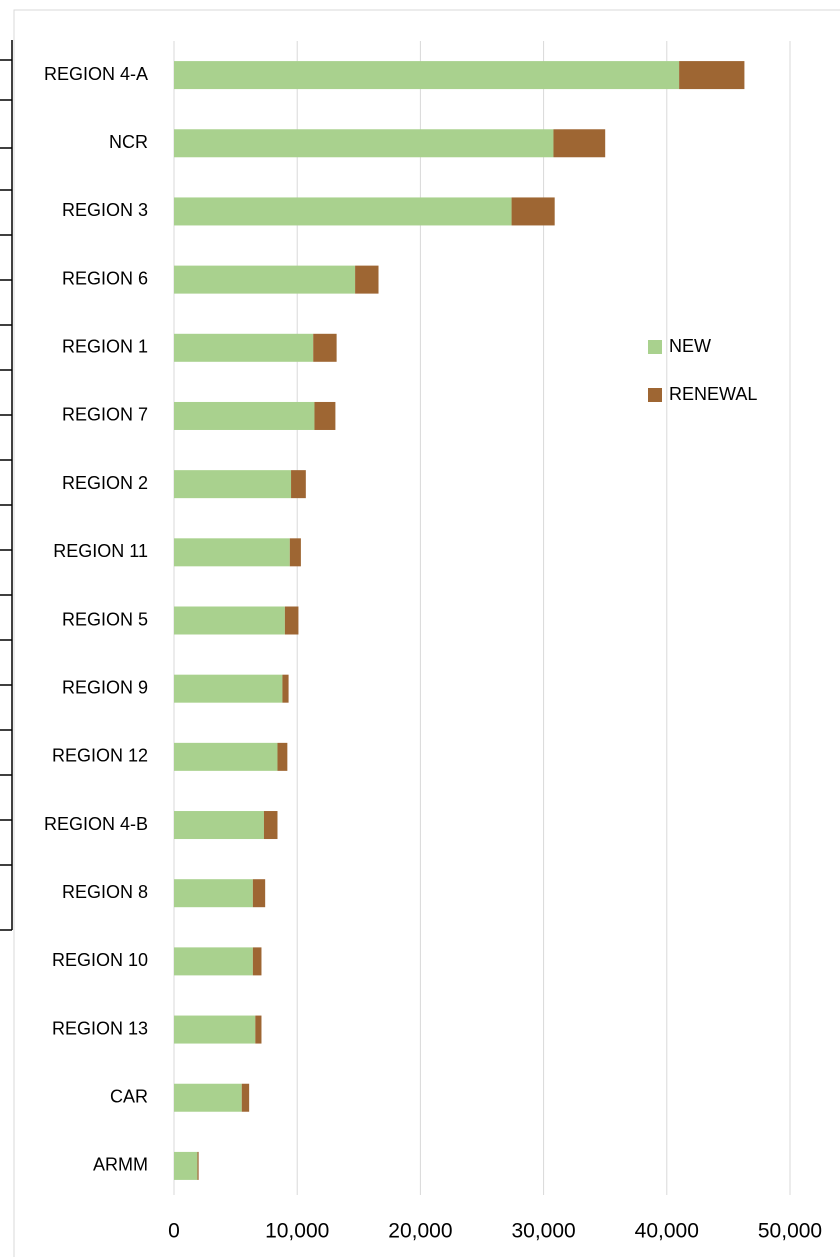  I want to click on y-tick-label: NCR, so click(128, 142).